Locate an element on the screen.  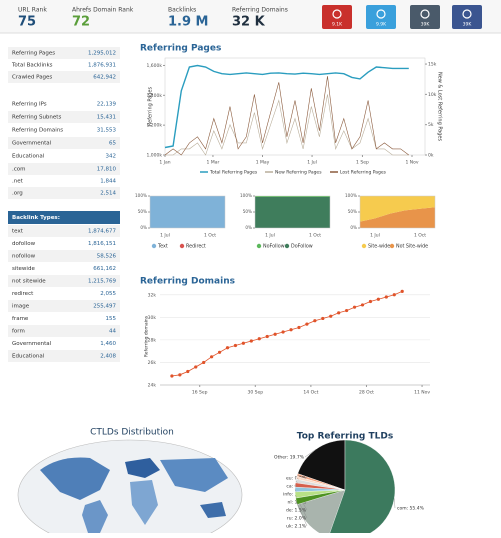
pie-slice is located at coordinates (362, 488).